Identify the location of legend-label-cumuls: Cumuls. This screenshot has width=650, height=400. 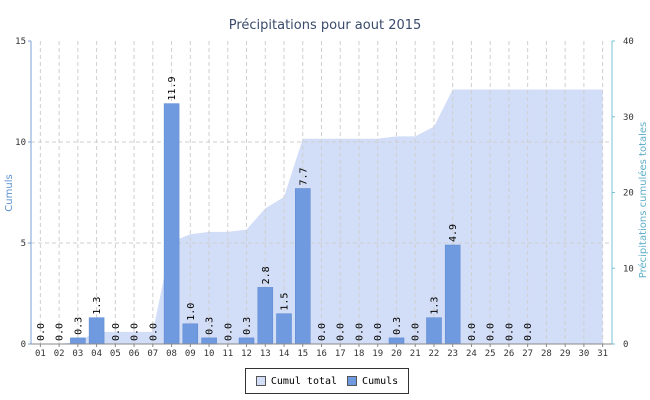
(380, 381).